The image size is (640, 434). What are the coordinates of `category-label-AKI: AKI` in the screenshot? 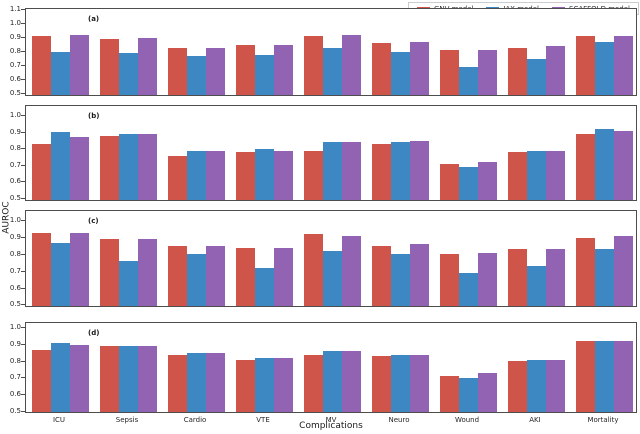 It's located at (535, 420).